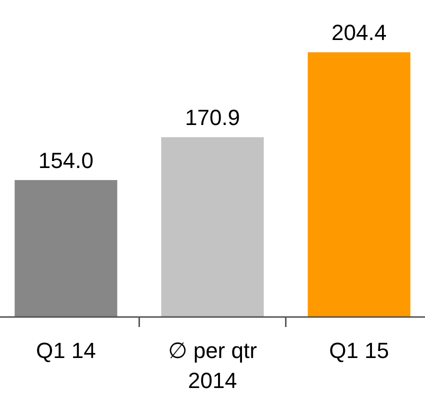  Describe the element at coordinates (66, 161) in the screenshot. I see `data-label: 154.0` at that location.